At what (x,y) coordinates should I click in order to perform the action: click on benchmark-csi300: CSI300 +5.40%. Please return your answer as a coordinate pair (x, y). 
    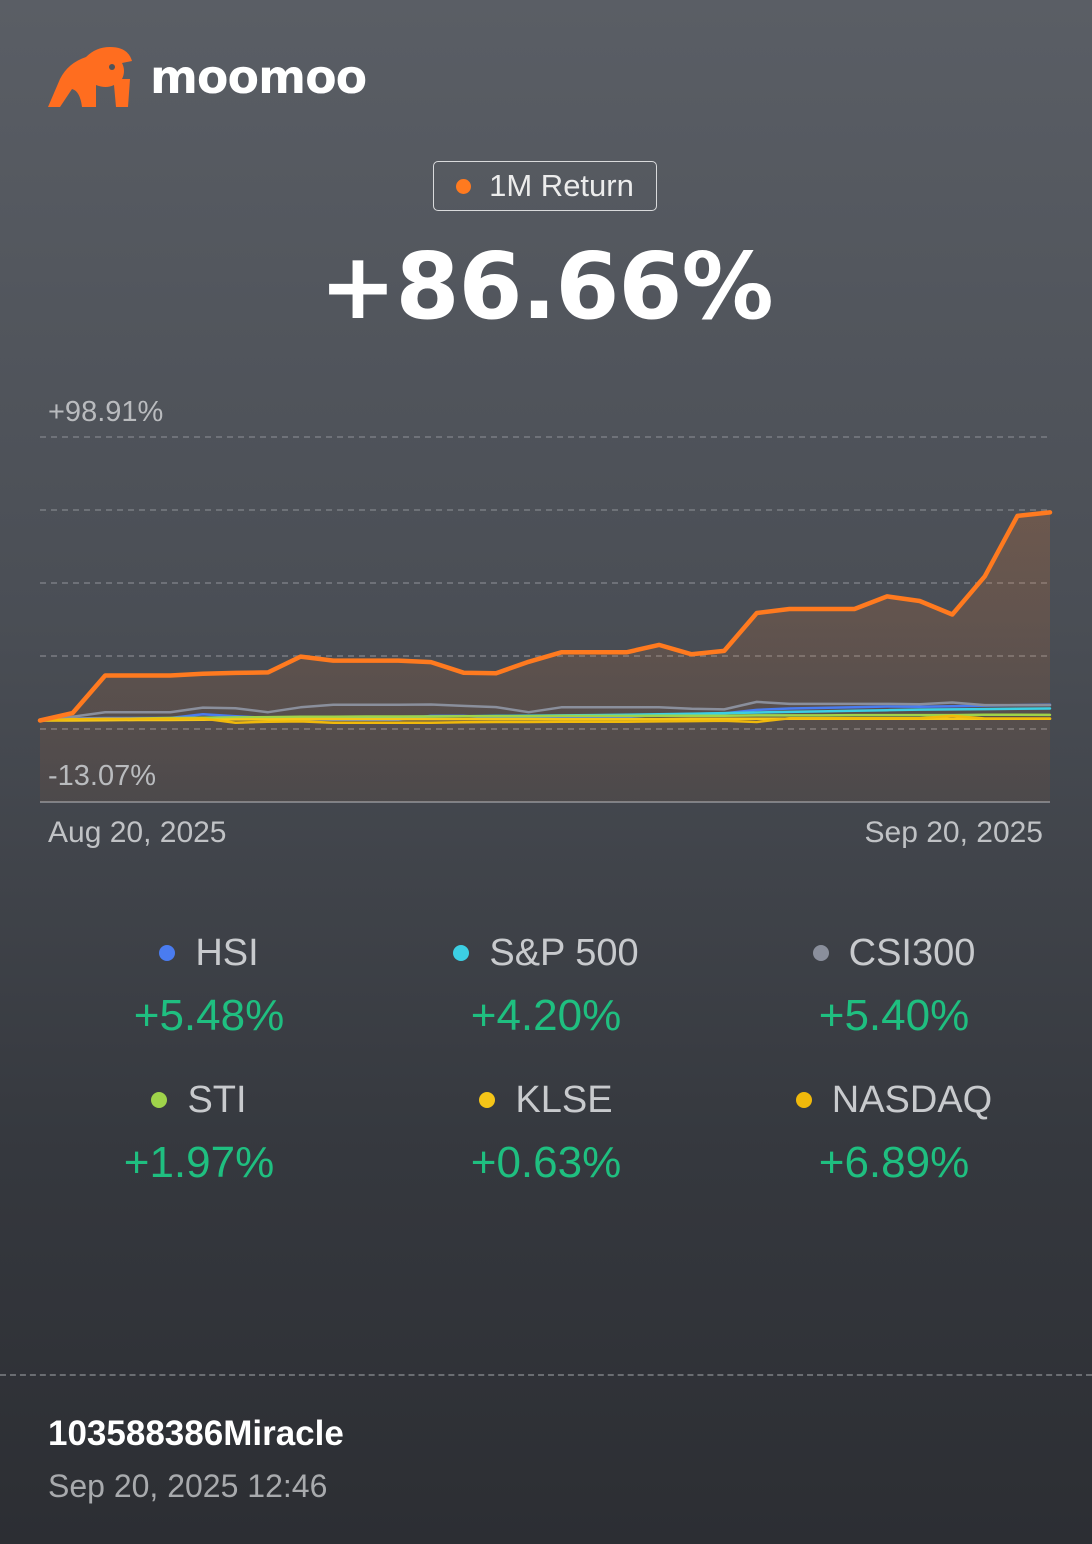
    Looking at the image, I should click on (894, 983).